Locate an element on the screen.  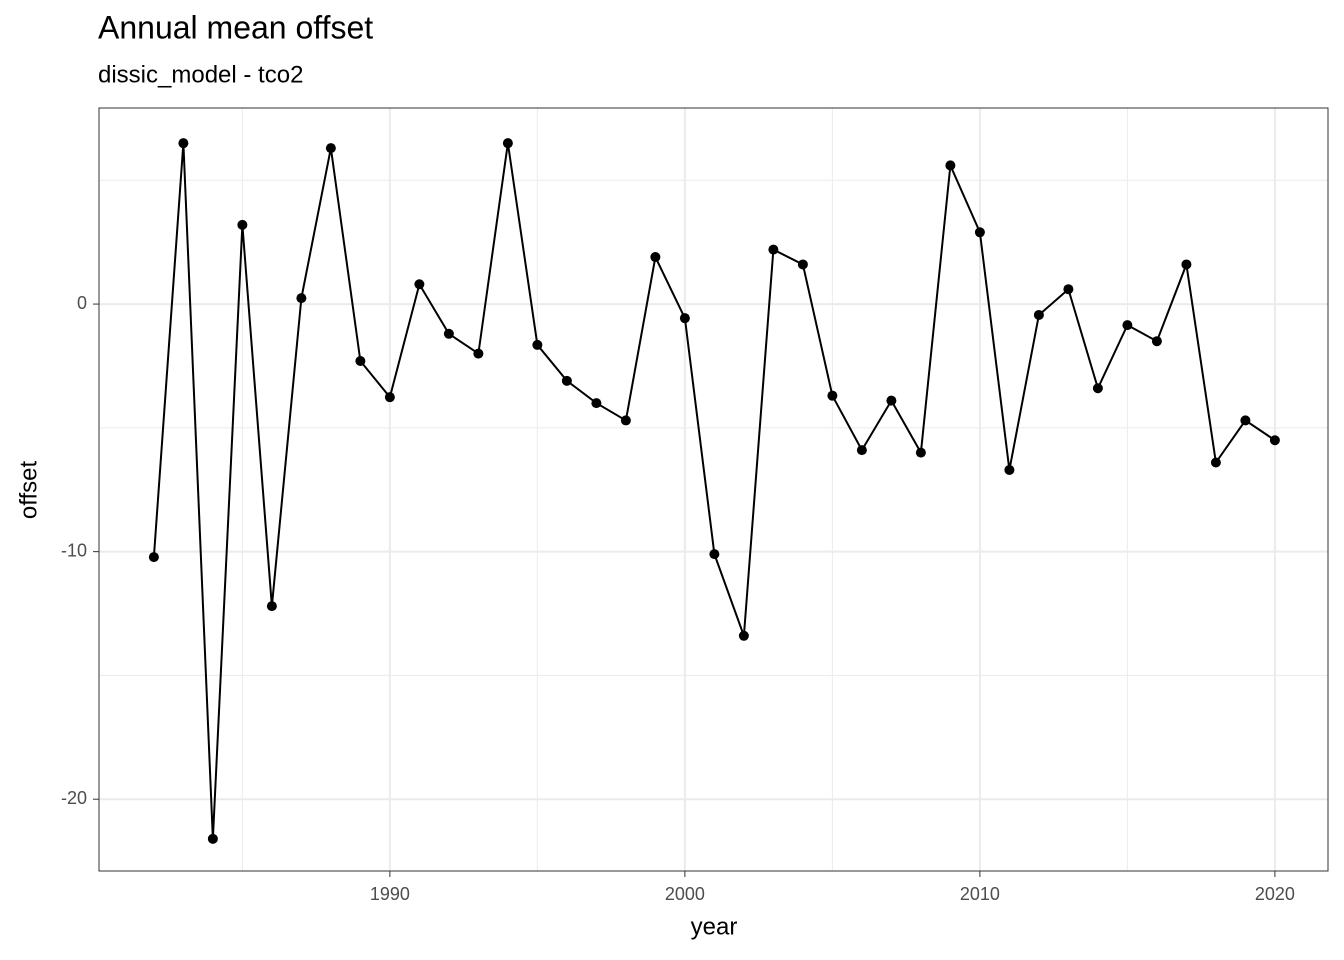
y-tick-label: -20 is located at coordinates (74, 798).